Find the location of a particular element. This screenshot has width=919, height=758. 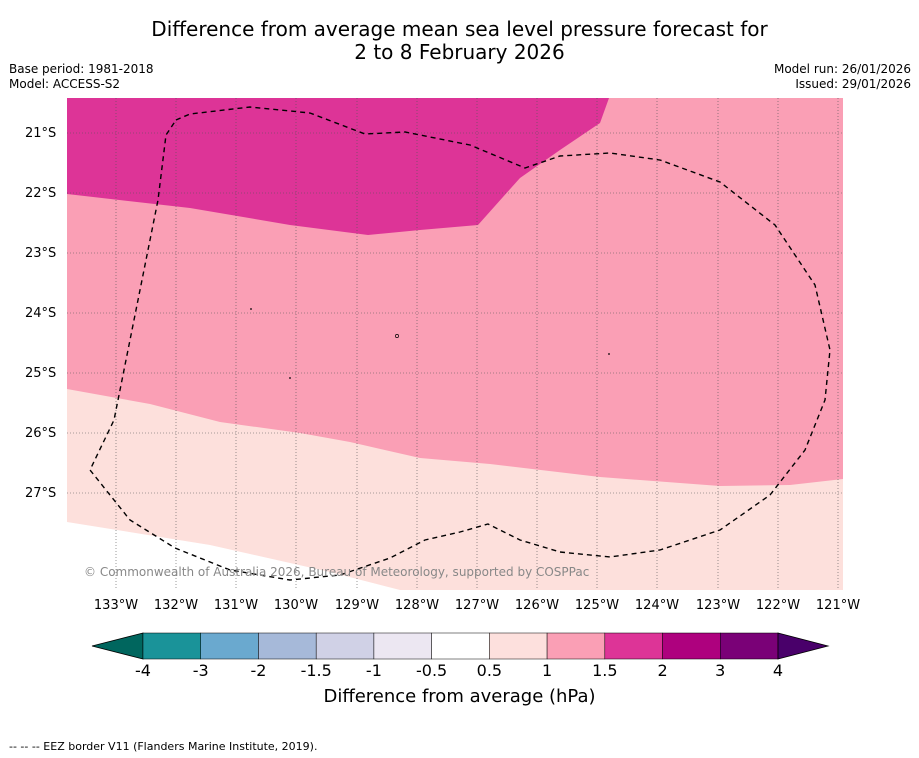

colorbar-tick-label: -0.5 is located at coordinates (432, 670).